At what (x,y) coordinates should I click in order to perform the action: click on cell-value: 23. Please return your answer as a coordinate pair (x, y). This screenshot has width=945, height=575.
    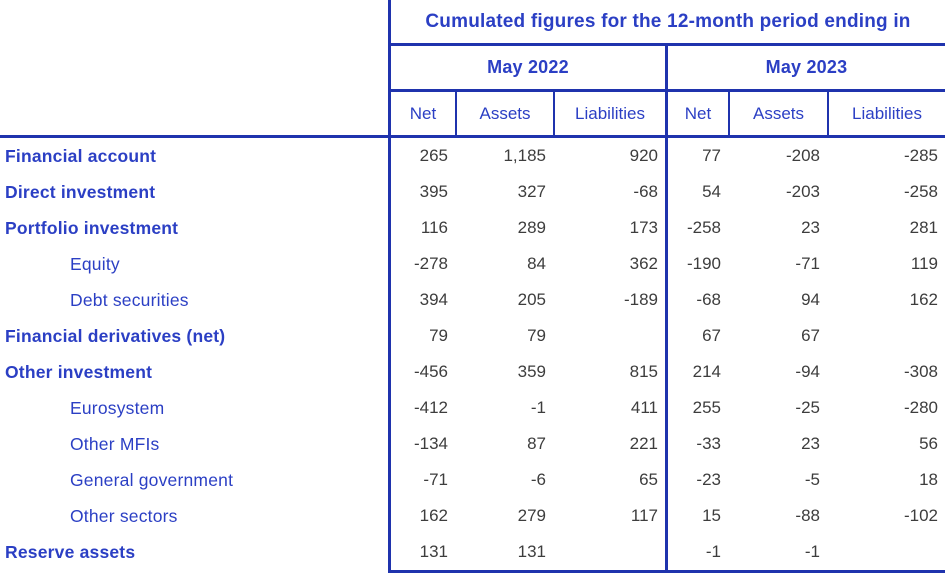
    Looking at the image, I should click on (810, 227).